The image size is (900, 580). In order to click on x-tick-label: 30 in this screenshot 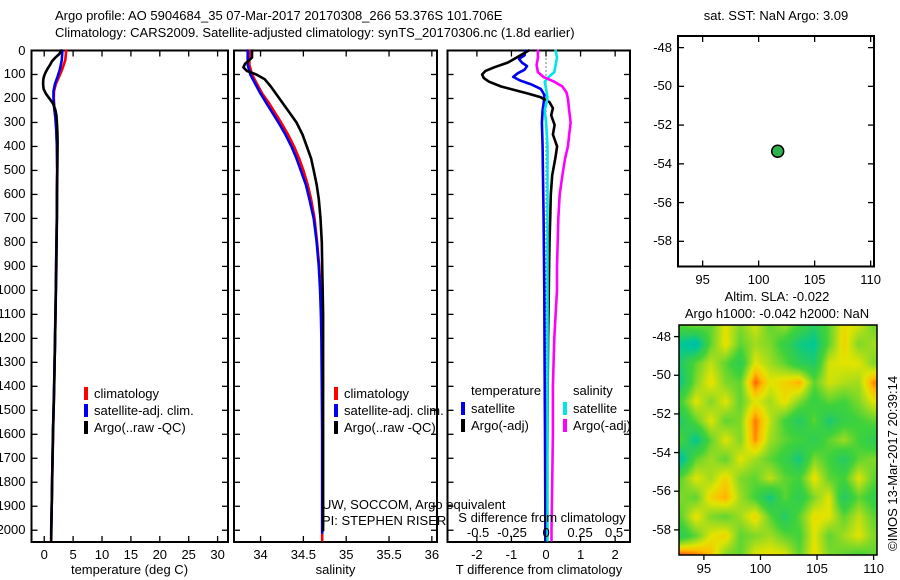, I will do `click(217, 554)`.